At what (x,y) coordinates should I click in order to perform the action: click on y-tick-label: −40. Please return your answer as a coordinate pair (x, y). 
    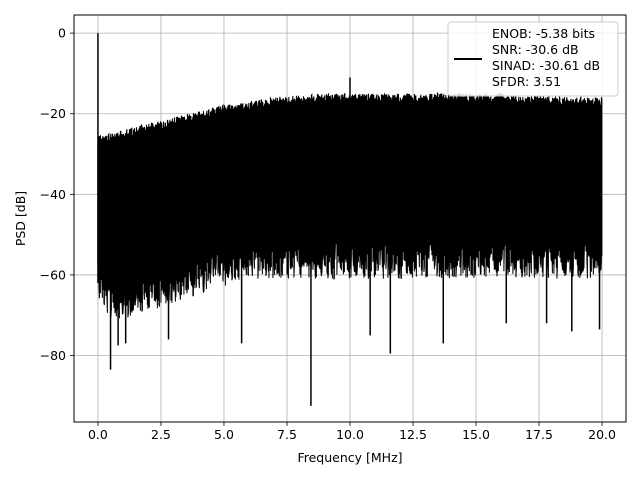
    Looking at the image, I should click on (53, 194).